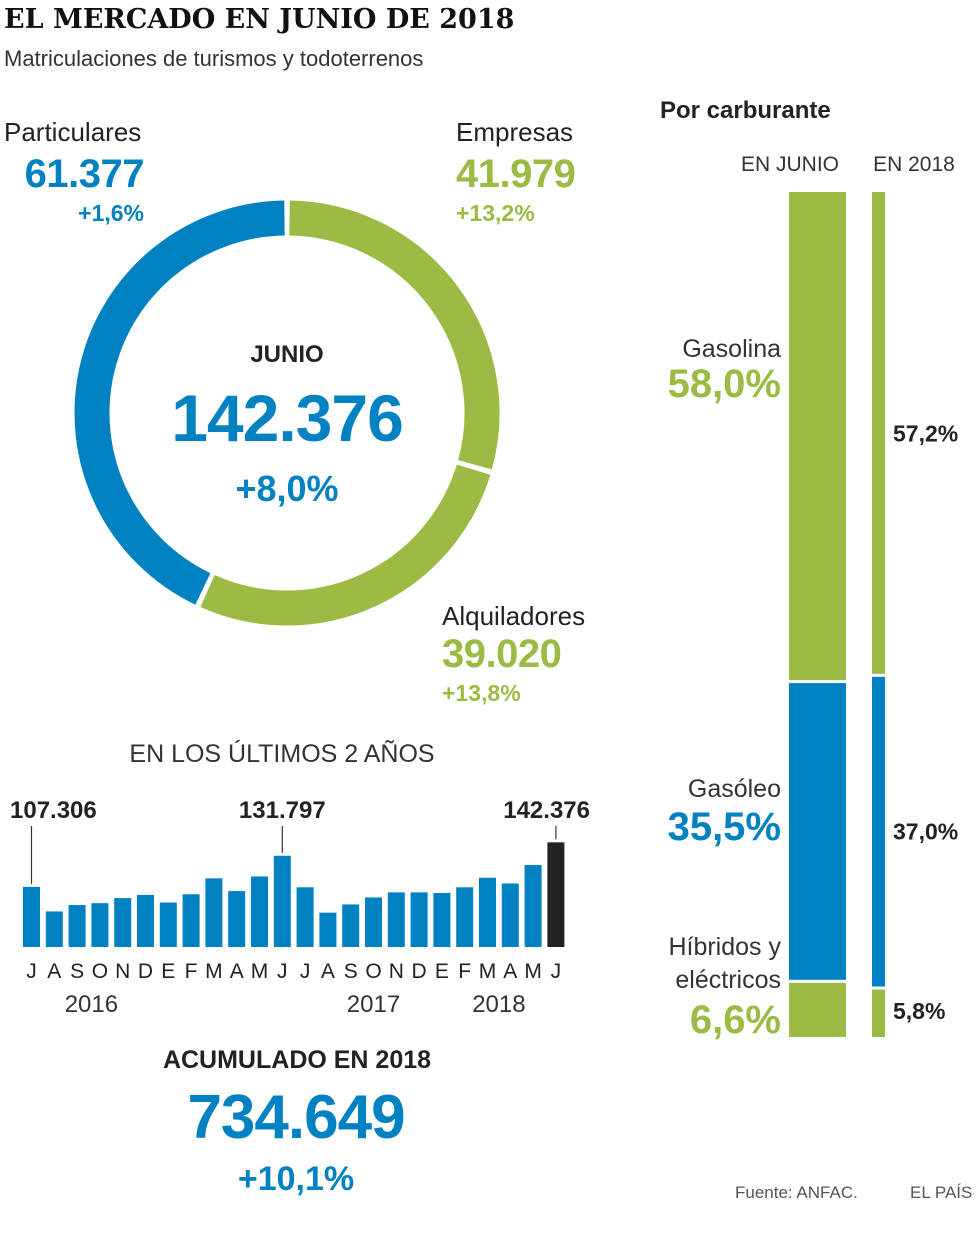  What do you see at coordinates (724, 827) in the screenshot?
I see `fuel-june-value: 35,5%` at bounding box center [724, 827].